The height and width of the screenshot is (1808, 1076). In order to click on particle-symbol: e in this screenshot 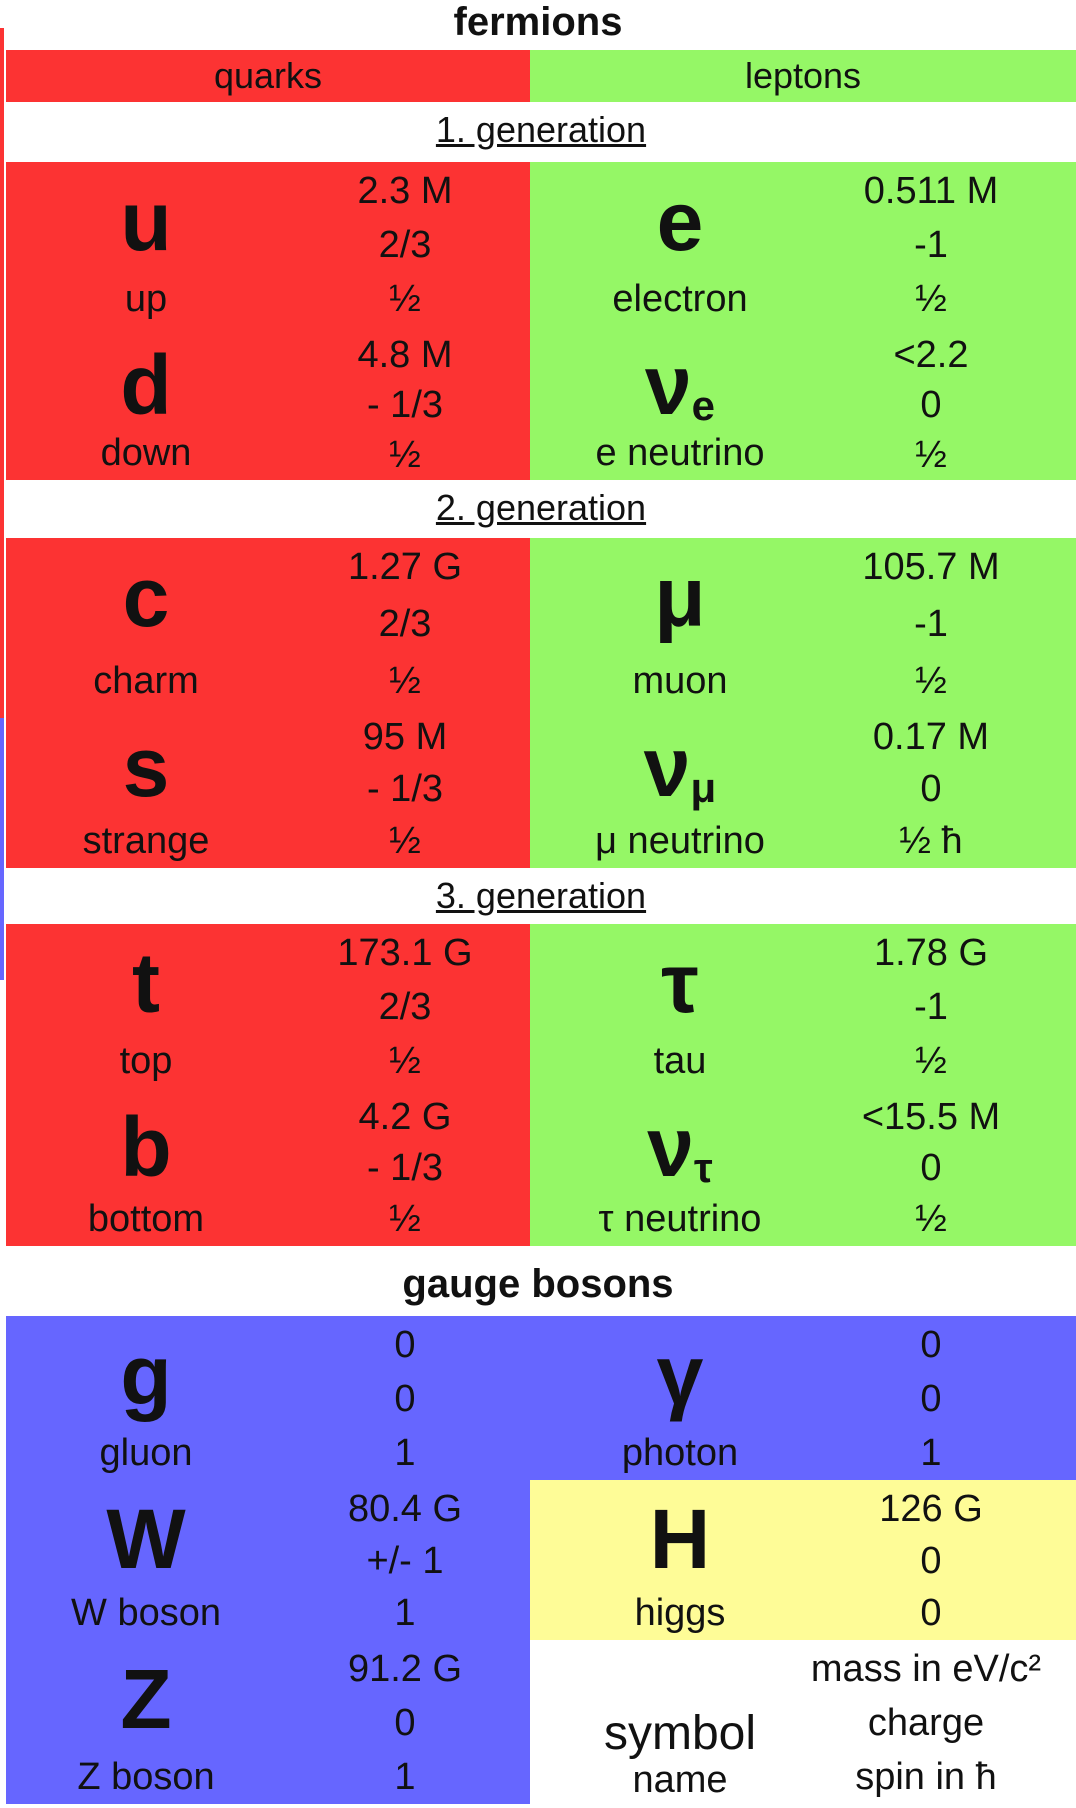, I will do `click(680, 221)`.